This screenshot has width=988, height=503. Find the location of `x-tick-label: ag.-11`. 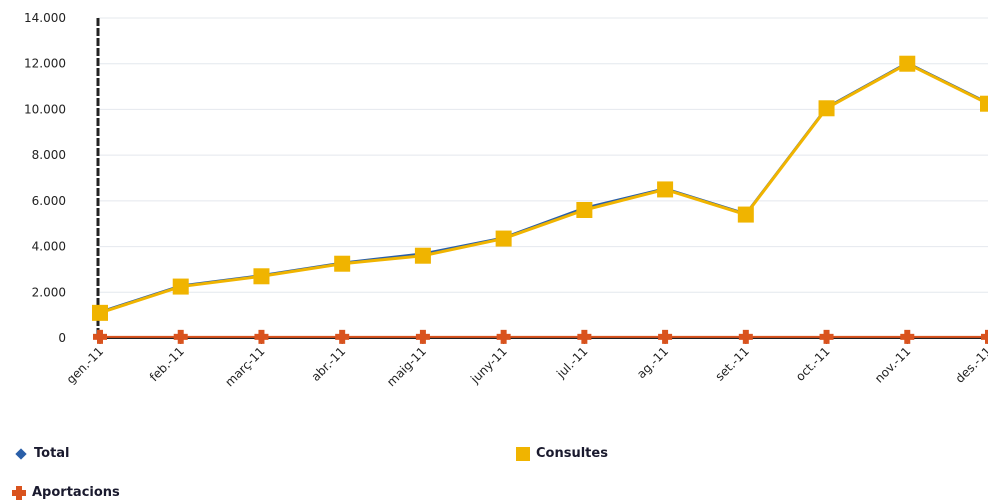

x-tick-label: ag.-11 is located at coordinates (652, 362).